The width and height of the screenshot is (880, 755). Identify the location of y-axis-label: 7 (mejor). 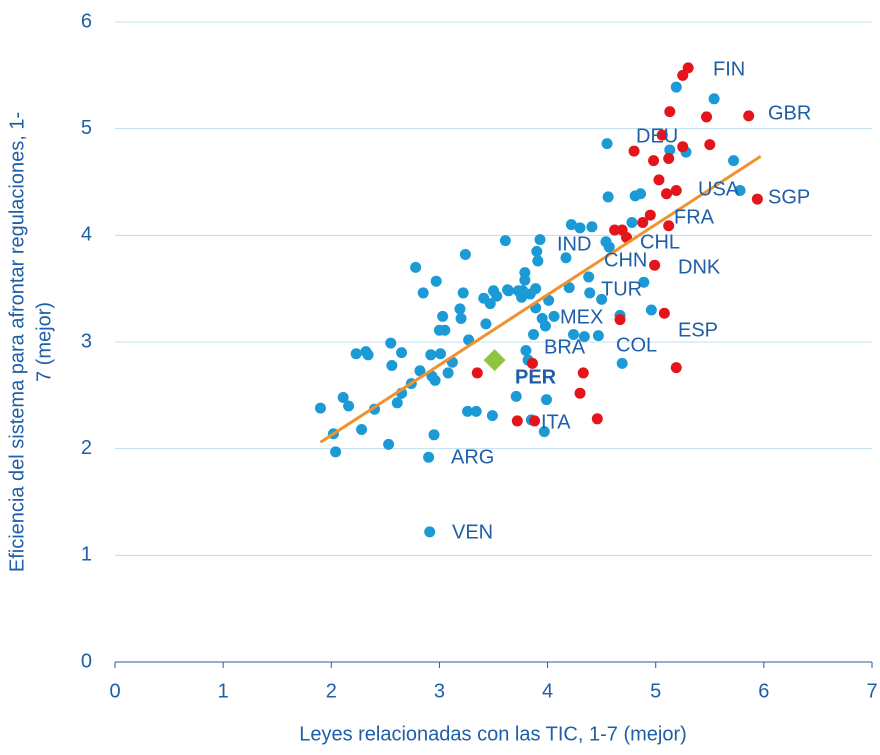
(44, 342).